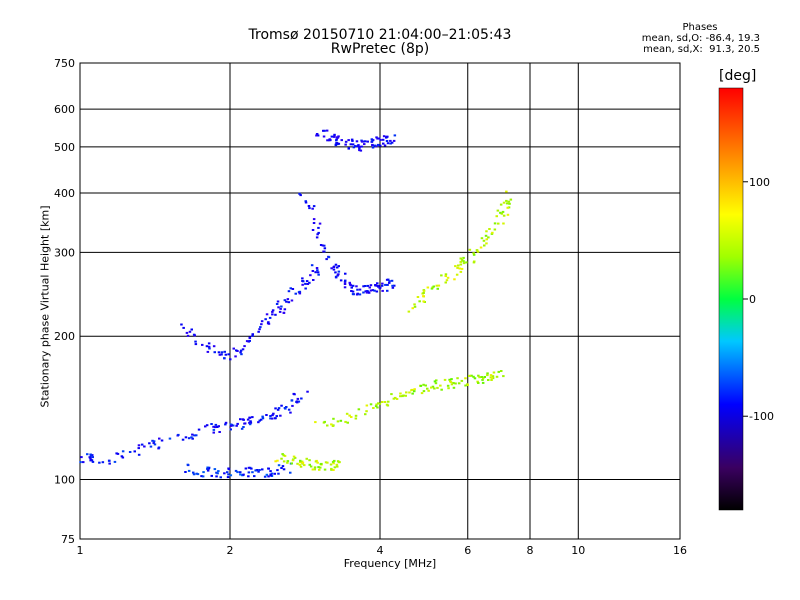 Image resolution: width=800 pixels, height=600 pixels. I want to click on colorbar-label: [deg], so click(738, 76).